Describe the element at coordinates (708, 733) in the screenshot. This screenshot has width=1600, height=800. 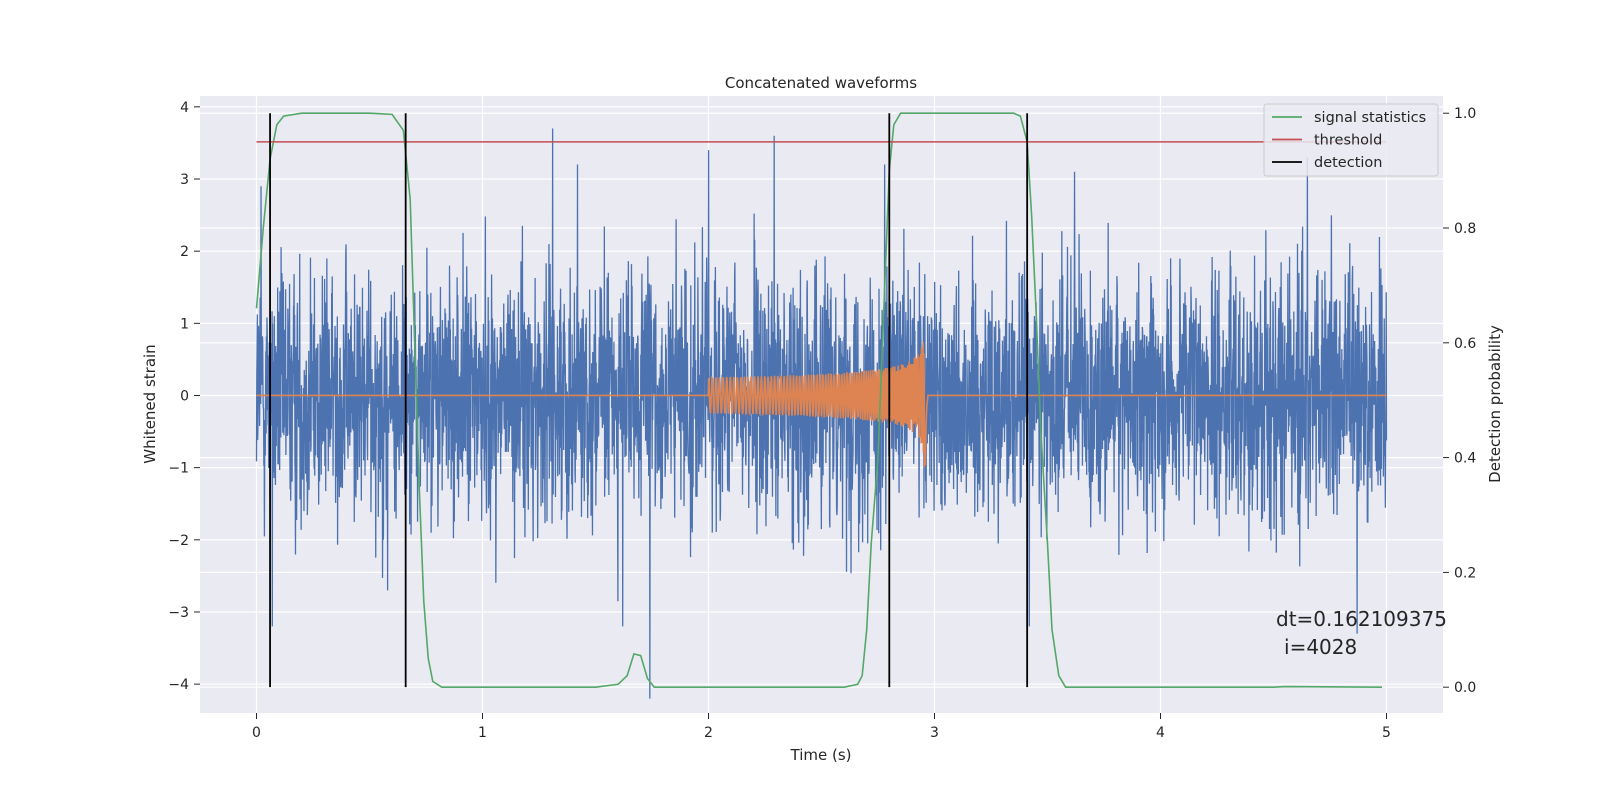
I see `x-tick-label: 2` at that location.